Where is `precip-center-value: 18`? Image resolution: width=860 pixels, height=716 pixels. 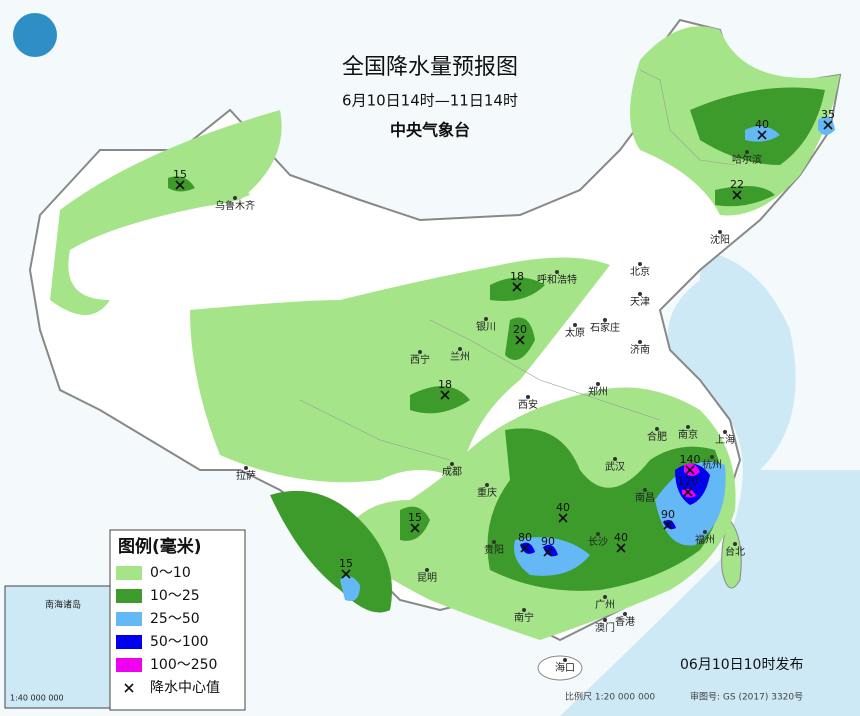
precip-center-value: 18 is located at coordinates (445, 384).